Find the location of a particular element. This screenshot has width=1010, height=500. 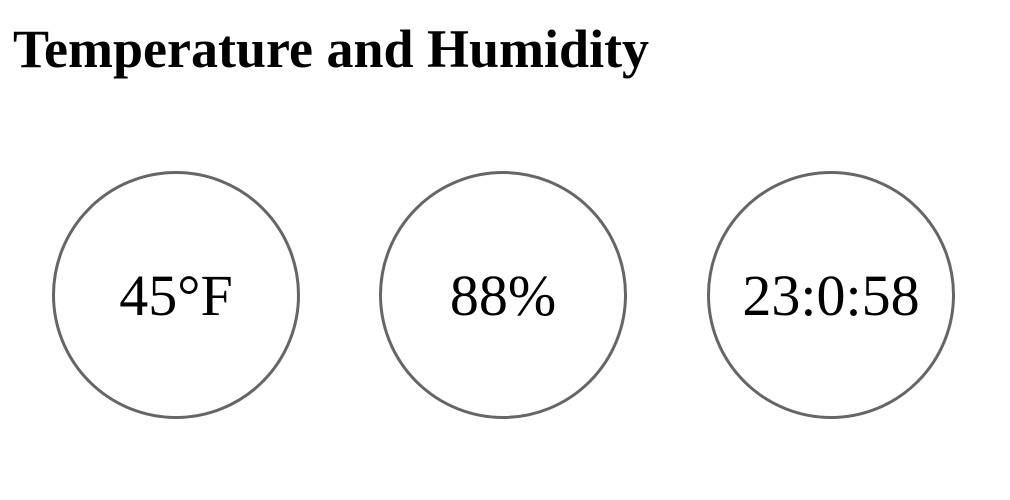

temperature-circle: 45°F is located at coordinates (176, 295).